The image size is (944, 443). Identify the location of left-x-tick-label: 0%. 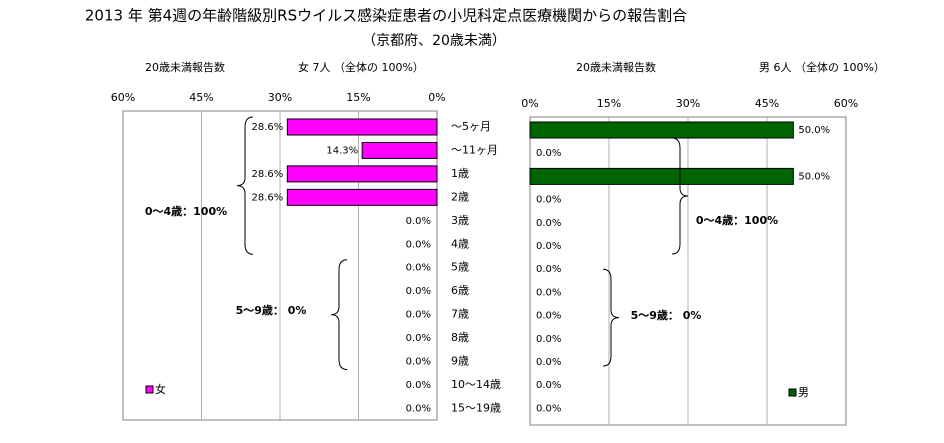
(436, 97).